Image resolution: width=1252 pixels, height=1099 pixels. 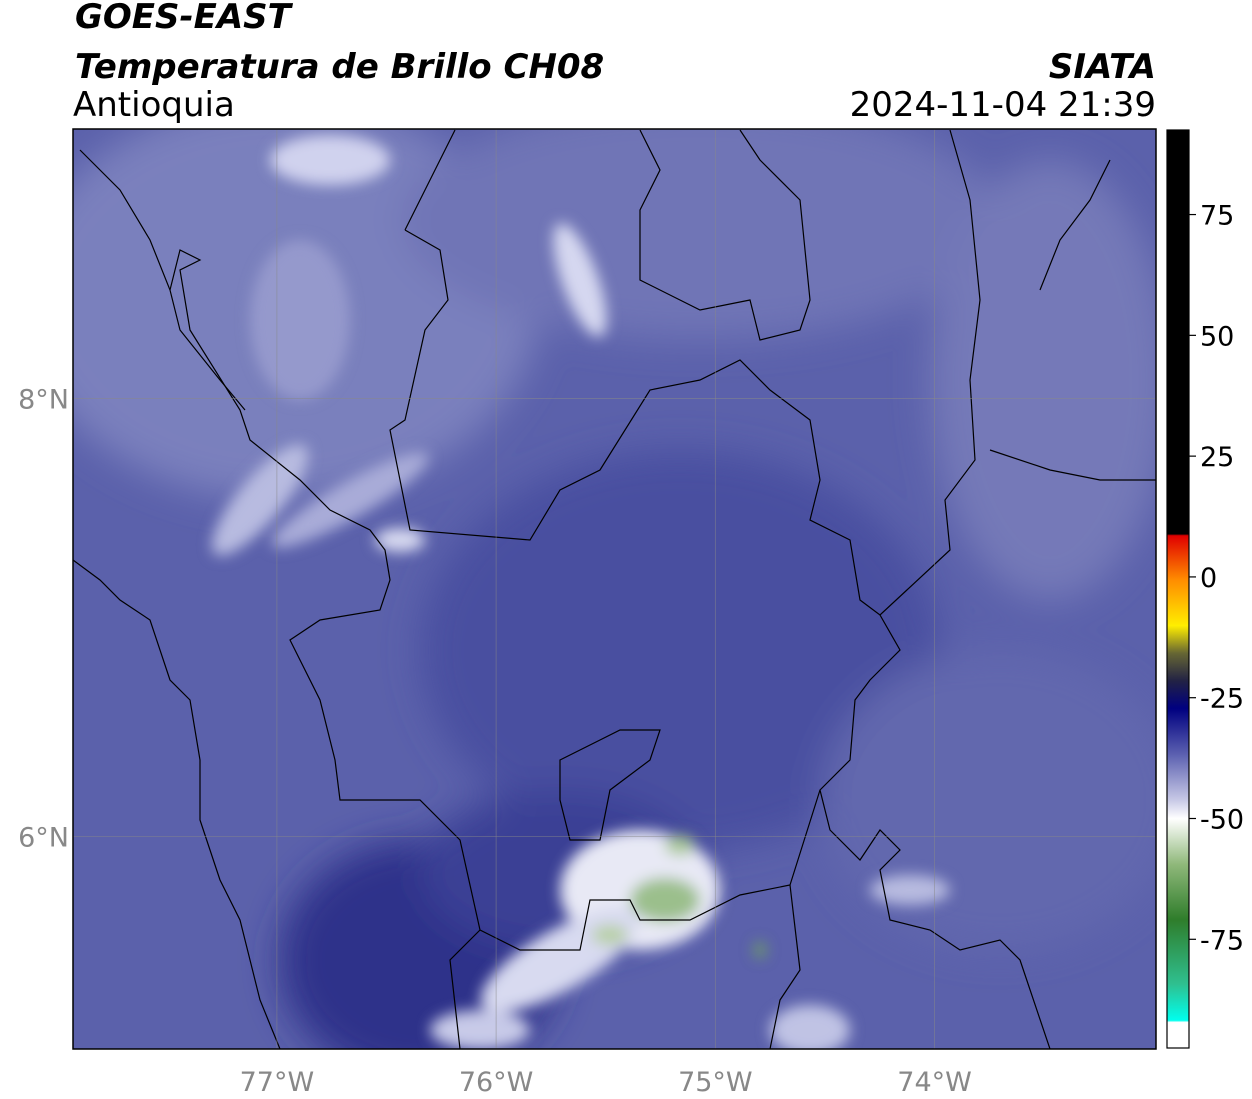 What do you see at coordinates (1178, 589) in the screenshot?
I see `colorbar` at bounding box center [1178, 589].